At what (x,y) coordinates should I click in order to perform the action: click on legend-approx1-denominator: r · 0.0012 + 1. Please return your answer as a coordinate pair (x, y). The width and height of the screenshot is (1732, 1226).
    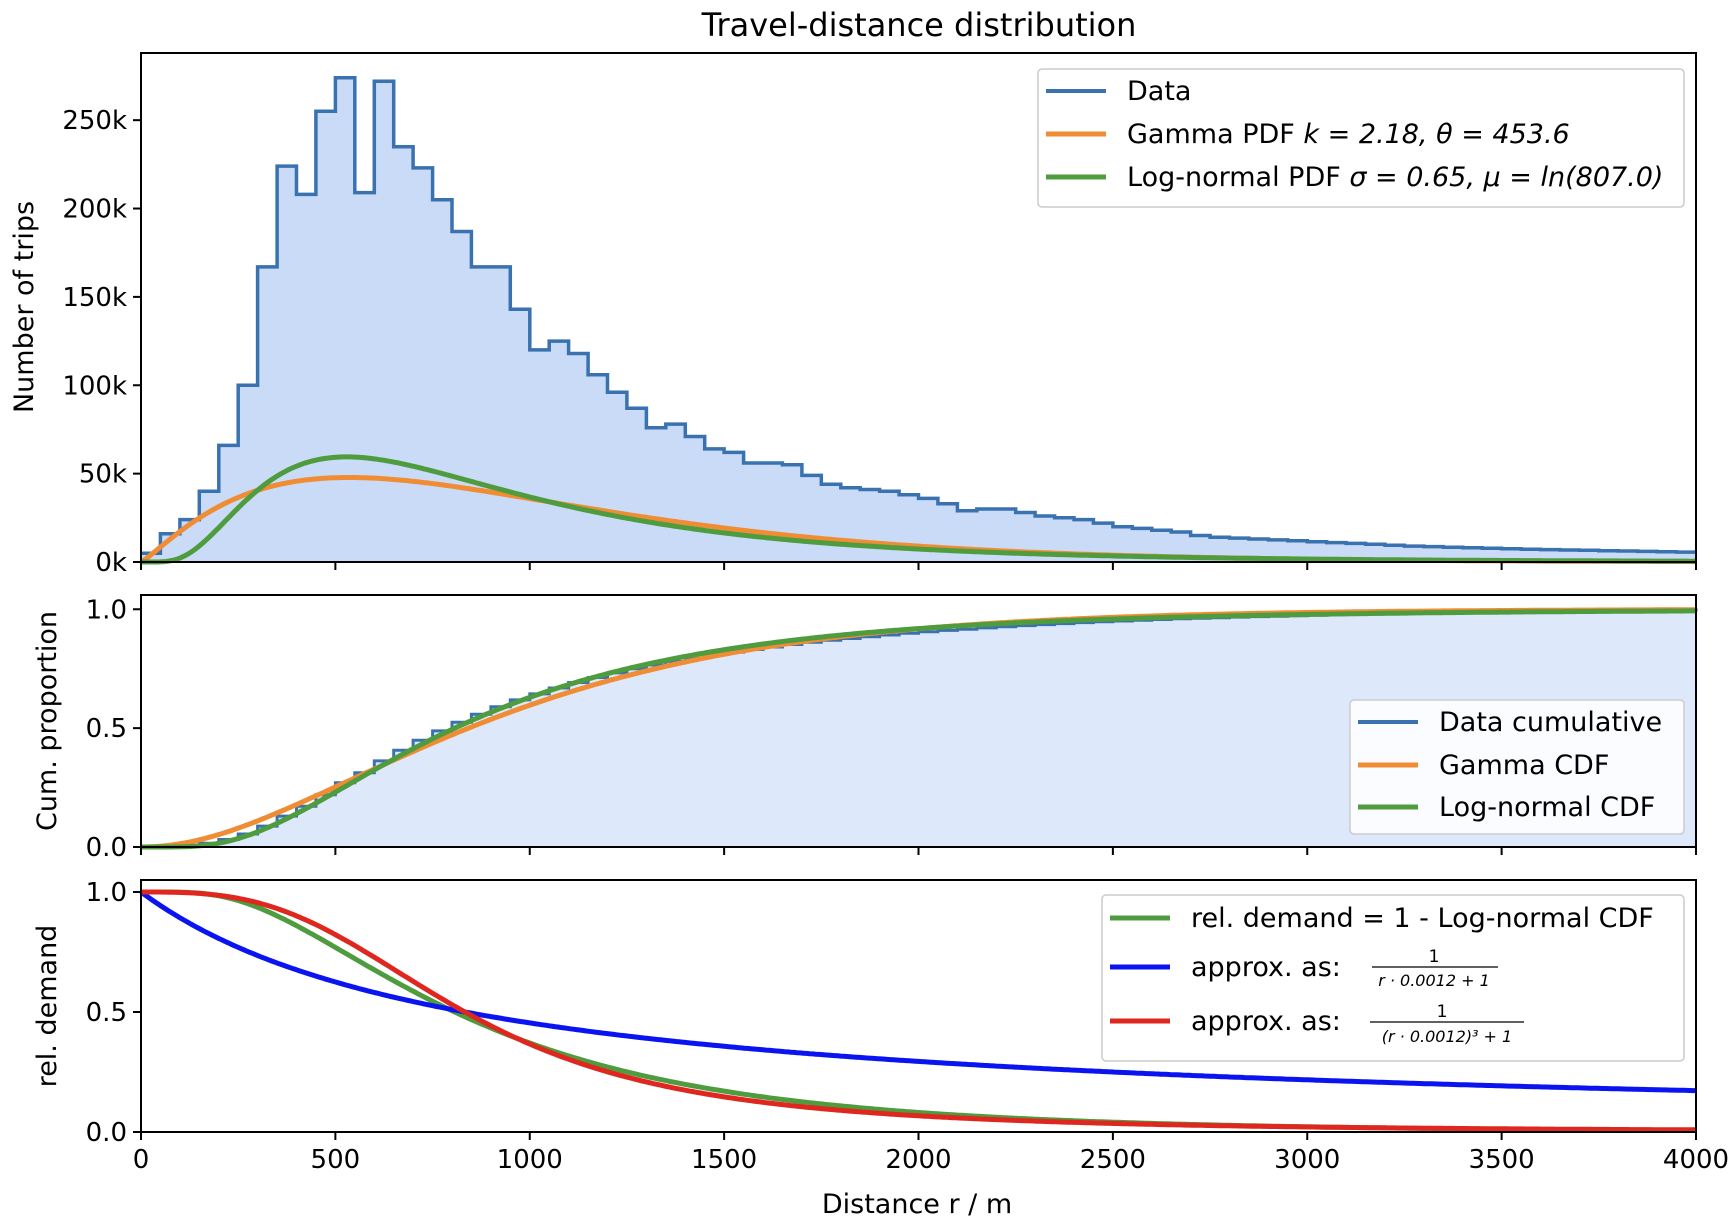
    Looking at the image, I should click on (1434, 980).